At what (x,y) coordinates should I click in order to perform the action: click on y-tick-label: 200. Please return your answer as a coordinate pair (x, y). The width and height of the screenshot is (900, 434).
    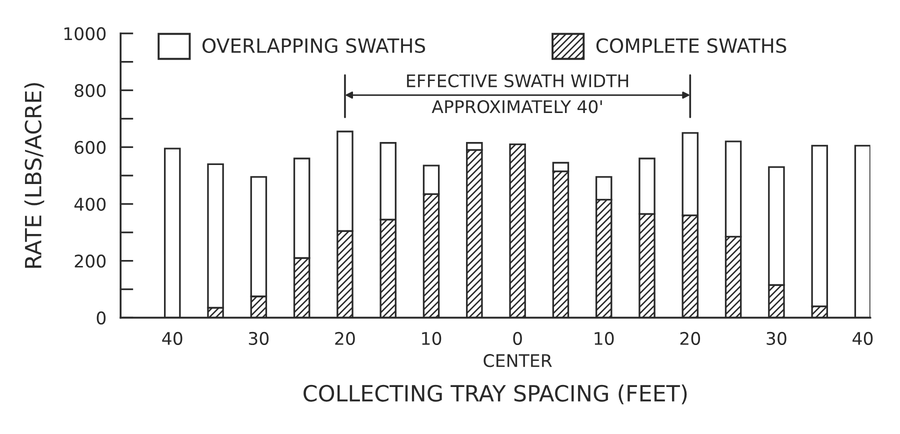
    Looking at the image, I should click on (90, 261).